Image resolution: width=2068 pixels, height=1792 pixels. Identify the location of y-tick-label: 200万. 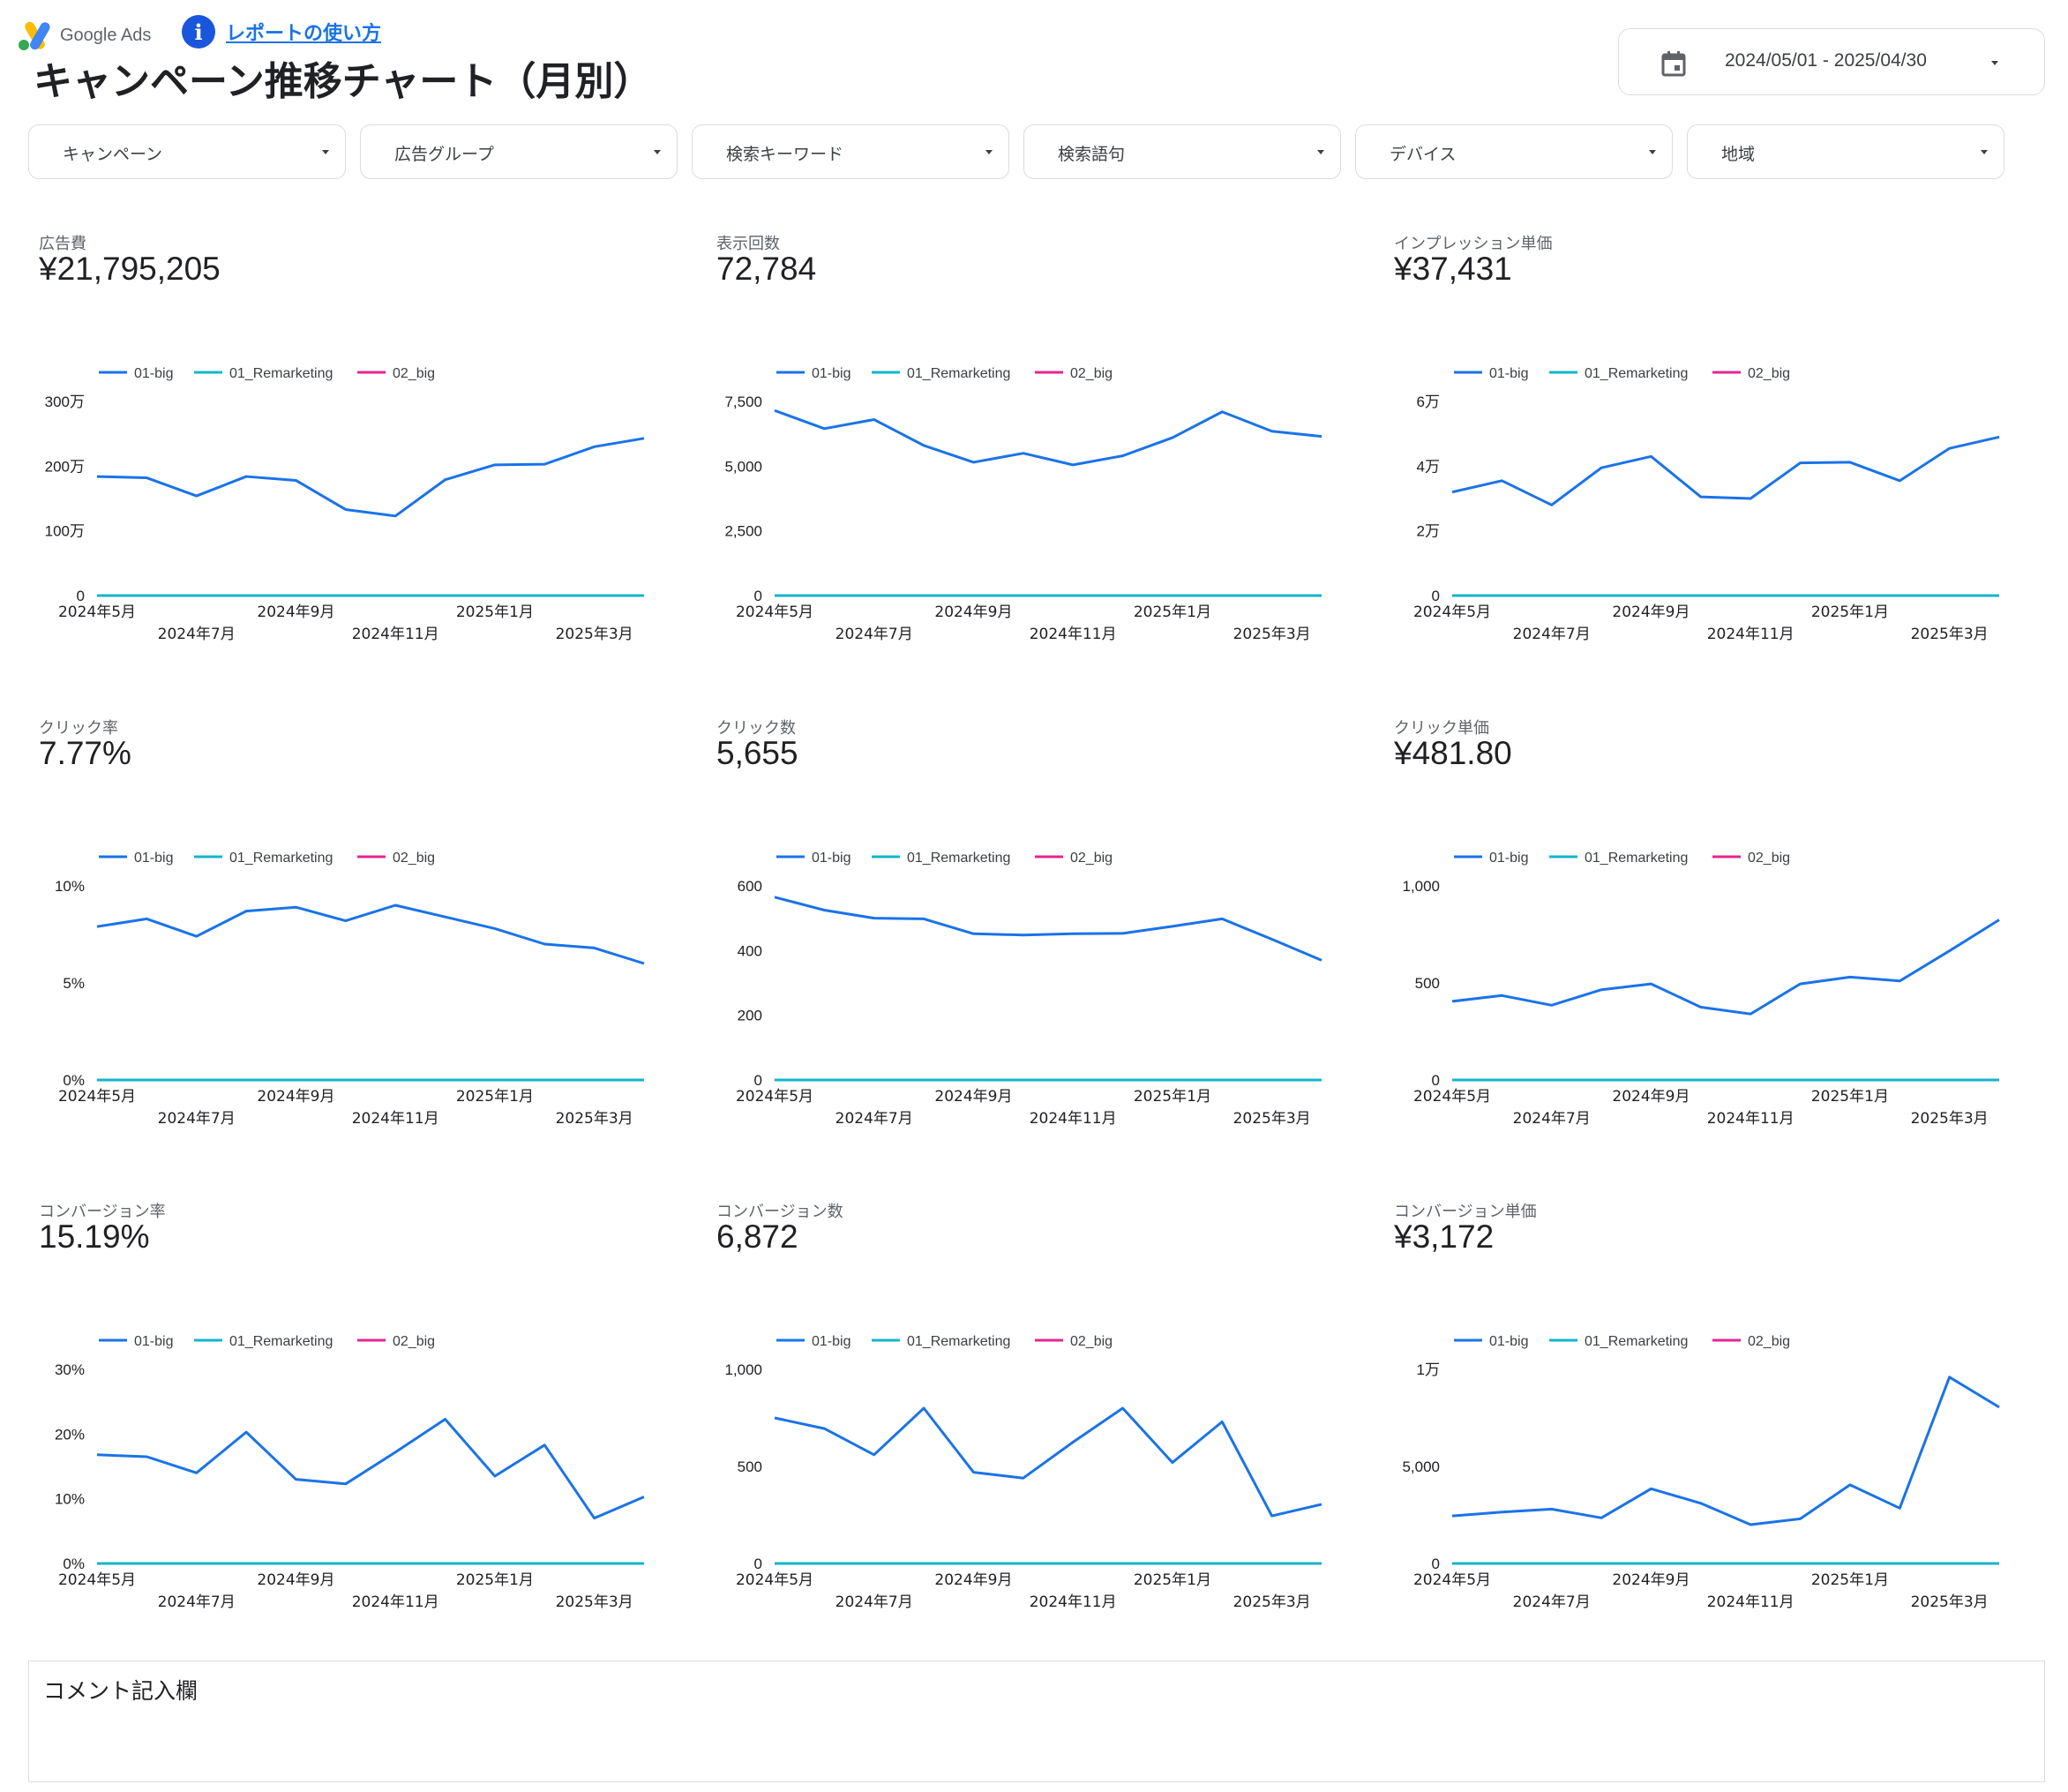
(65, 466).